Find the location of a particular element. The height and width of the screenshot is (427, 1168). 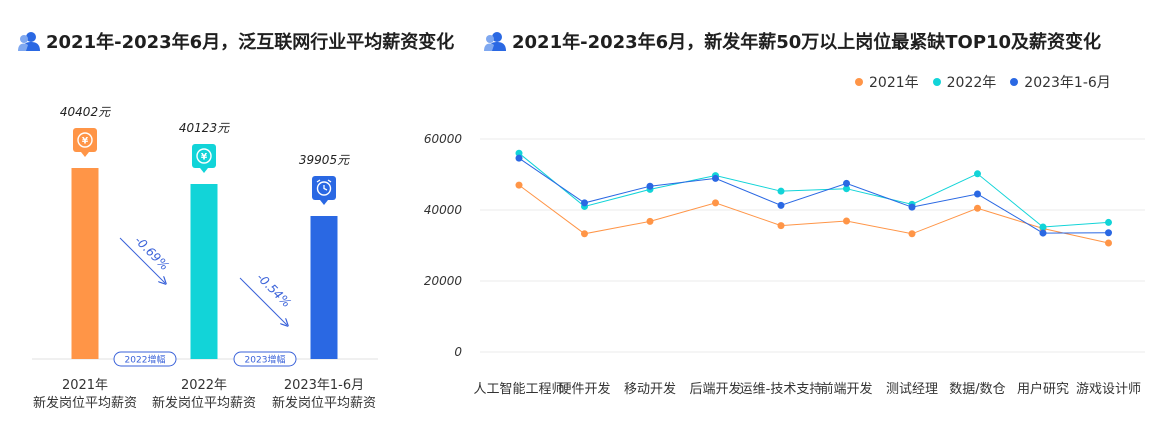

right-title-text: 2021年-2023年6月，新发年薪50万以上岗位最紧缺TOP10及薪资变化 is located at coordinates (807, 42).